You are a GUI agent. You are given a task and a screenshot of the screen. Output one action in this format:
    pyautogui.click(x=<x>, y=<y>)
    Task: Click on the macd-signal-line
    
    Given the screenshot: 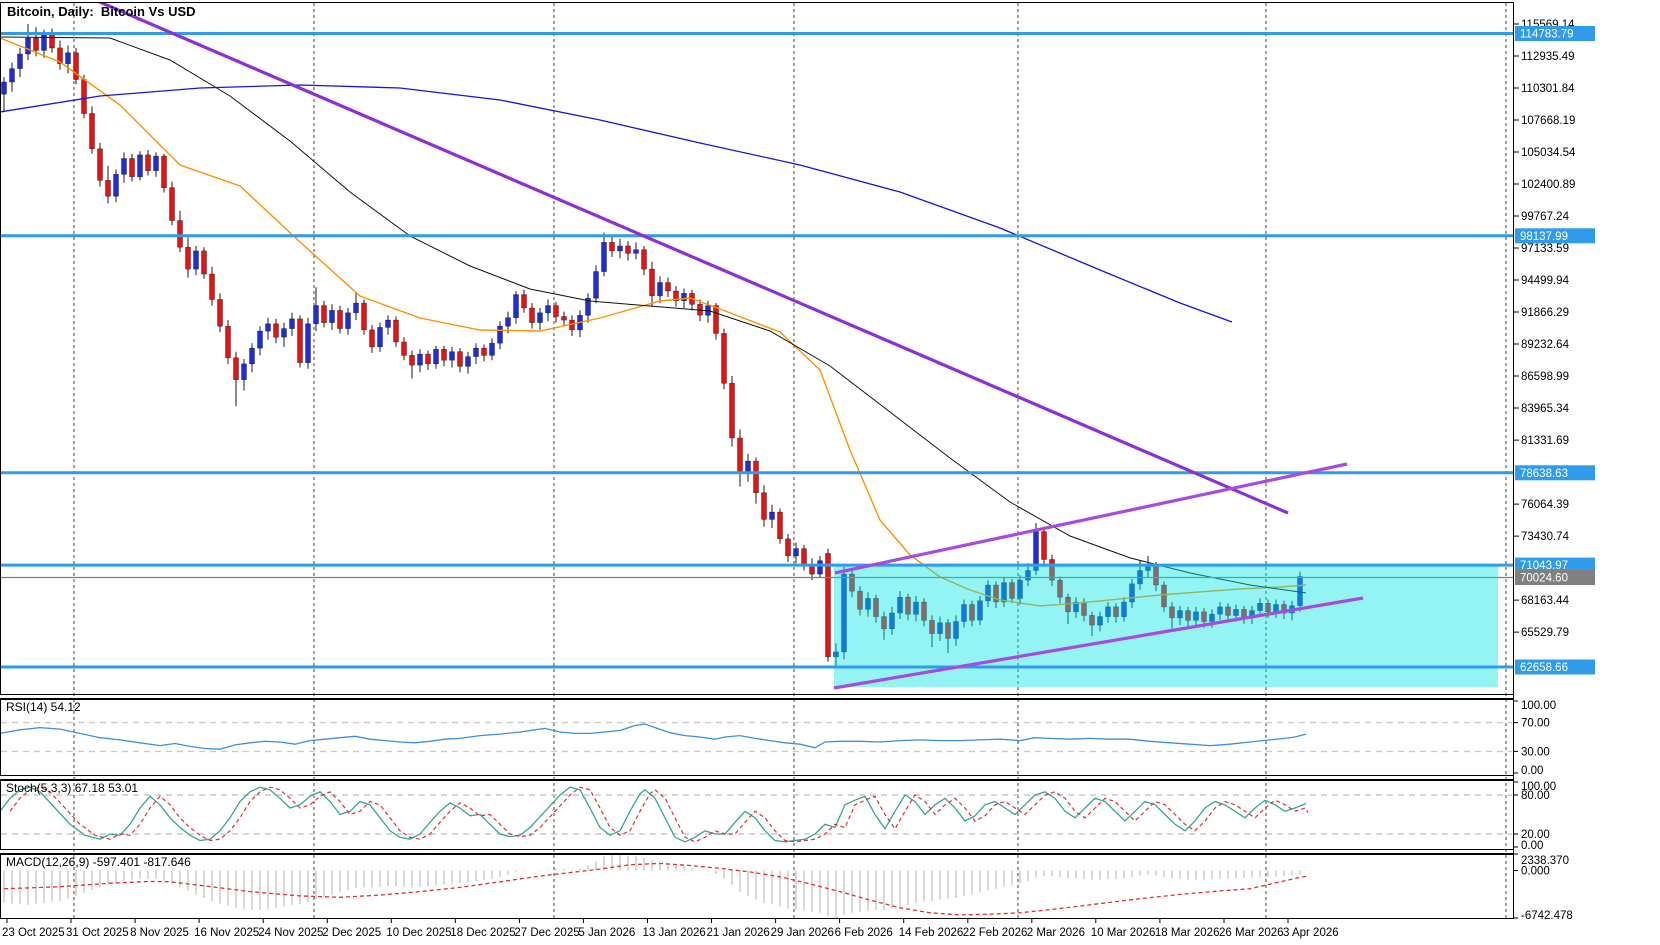 What is the action you would take?
    pyautogui.click(x=655, y=889)
    